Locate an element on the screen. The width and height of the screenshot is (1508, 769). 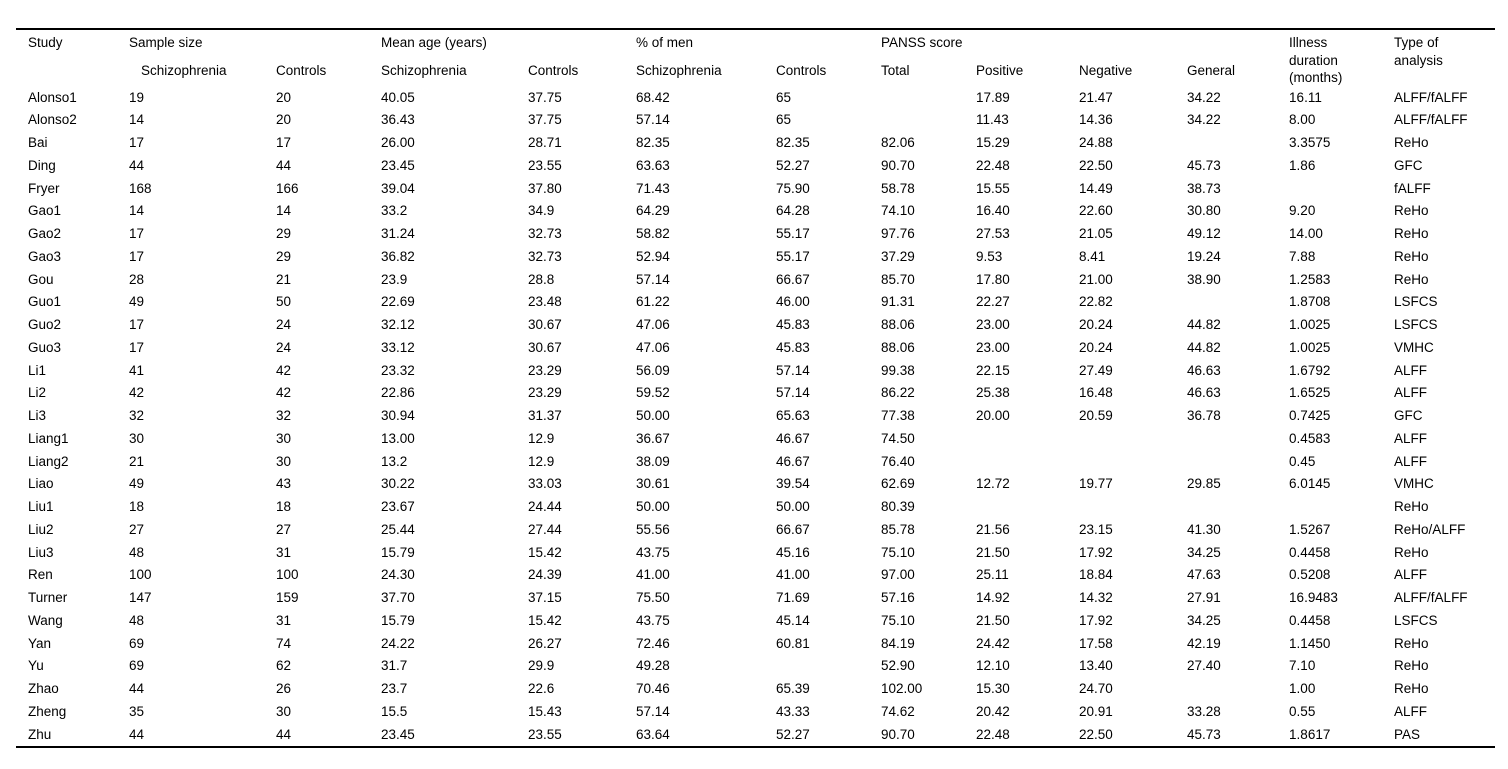
table-cell: 36.43 is located at coordinates (398, 120).